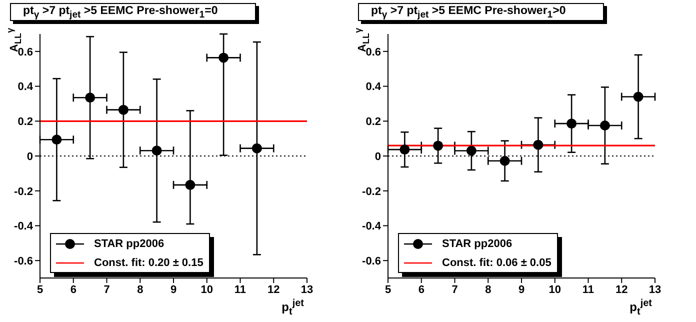 This screenshot has height=322, width=696. What do you see at coordinates (149, 262) in the screenshot?
I see `legend-label: Const. fit: 0.20 ± 0.15` at bounding box center [149, 262].